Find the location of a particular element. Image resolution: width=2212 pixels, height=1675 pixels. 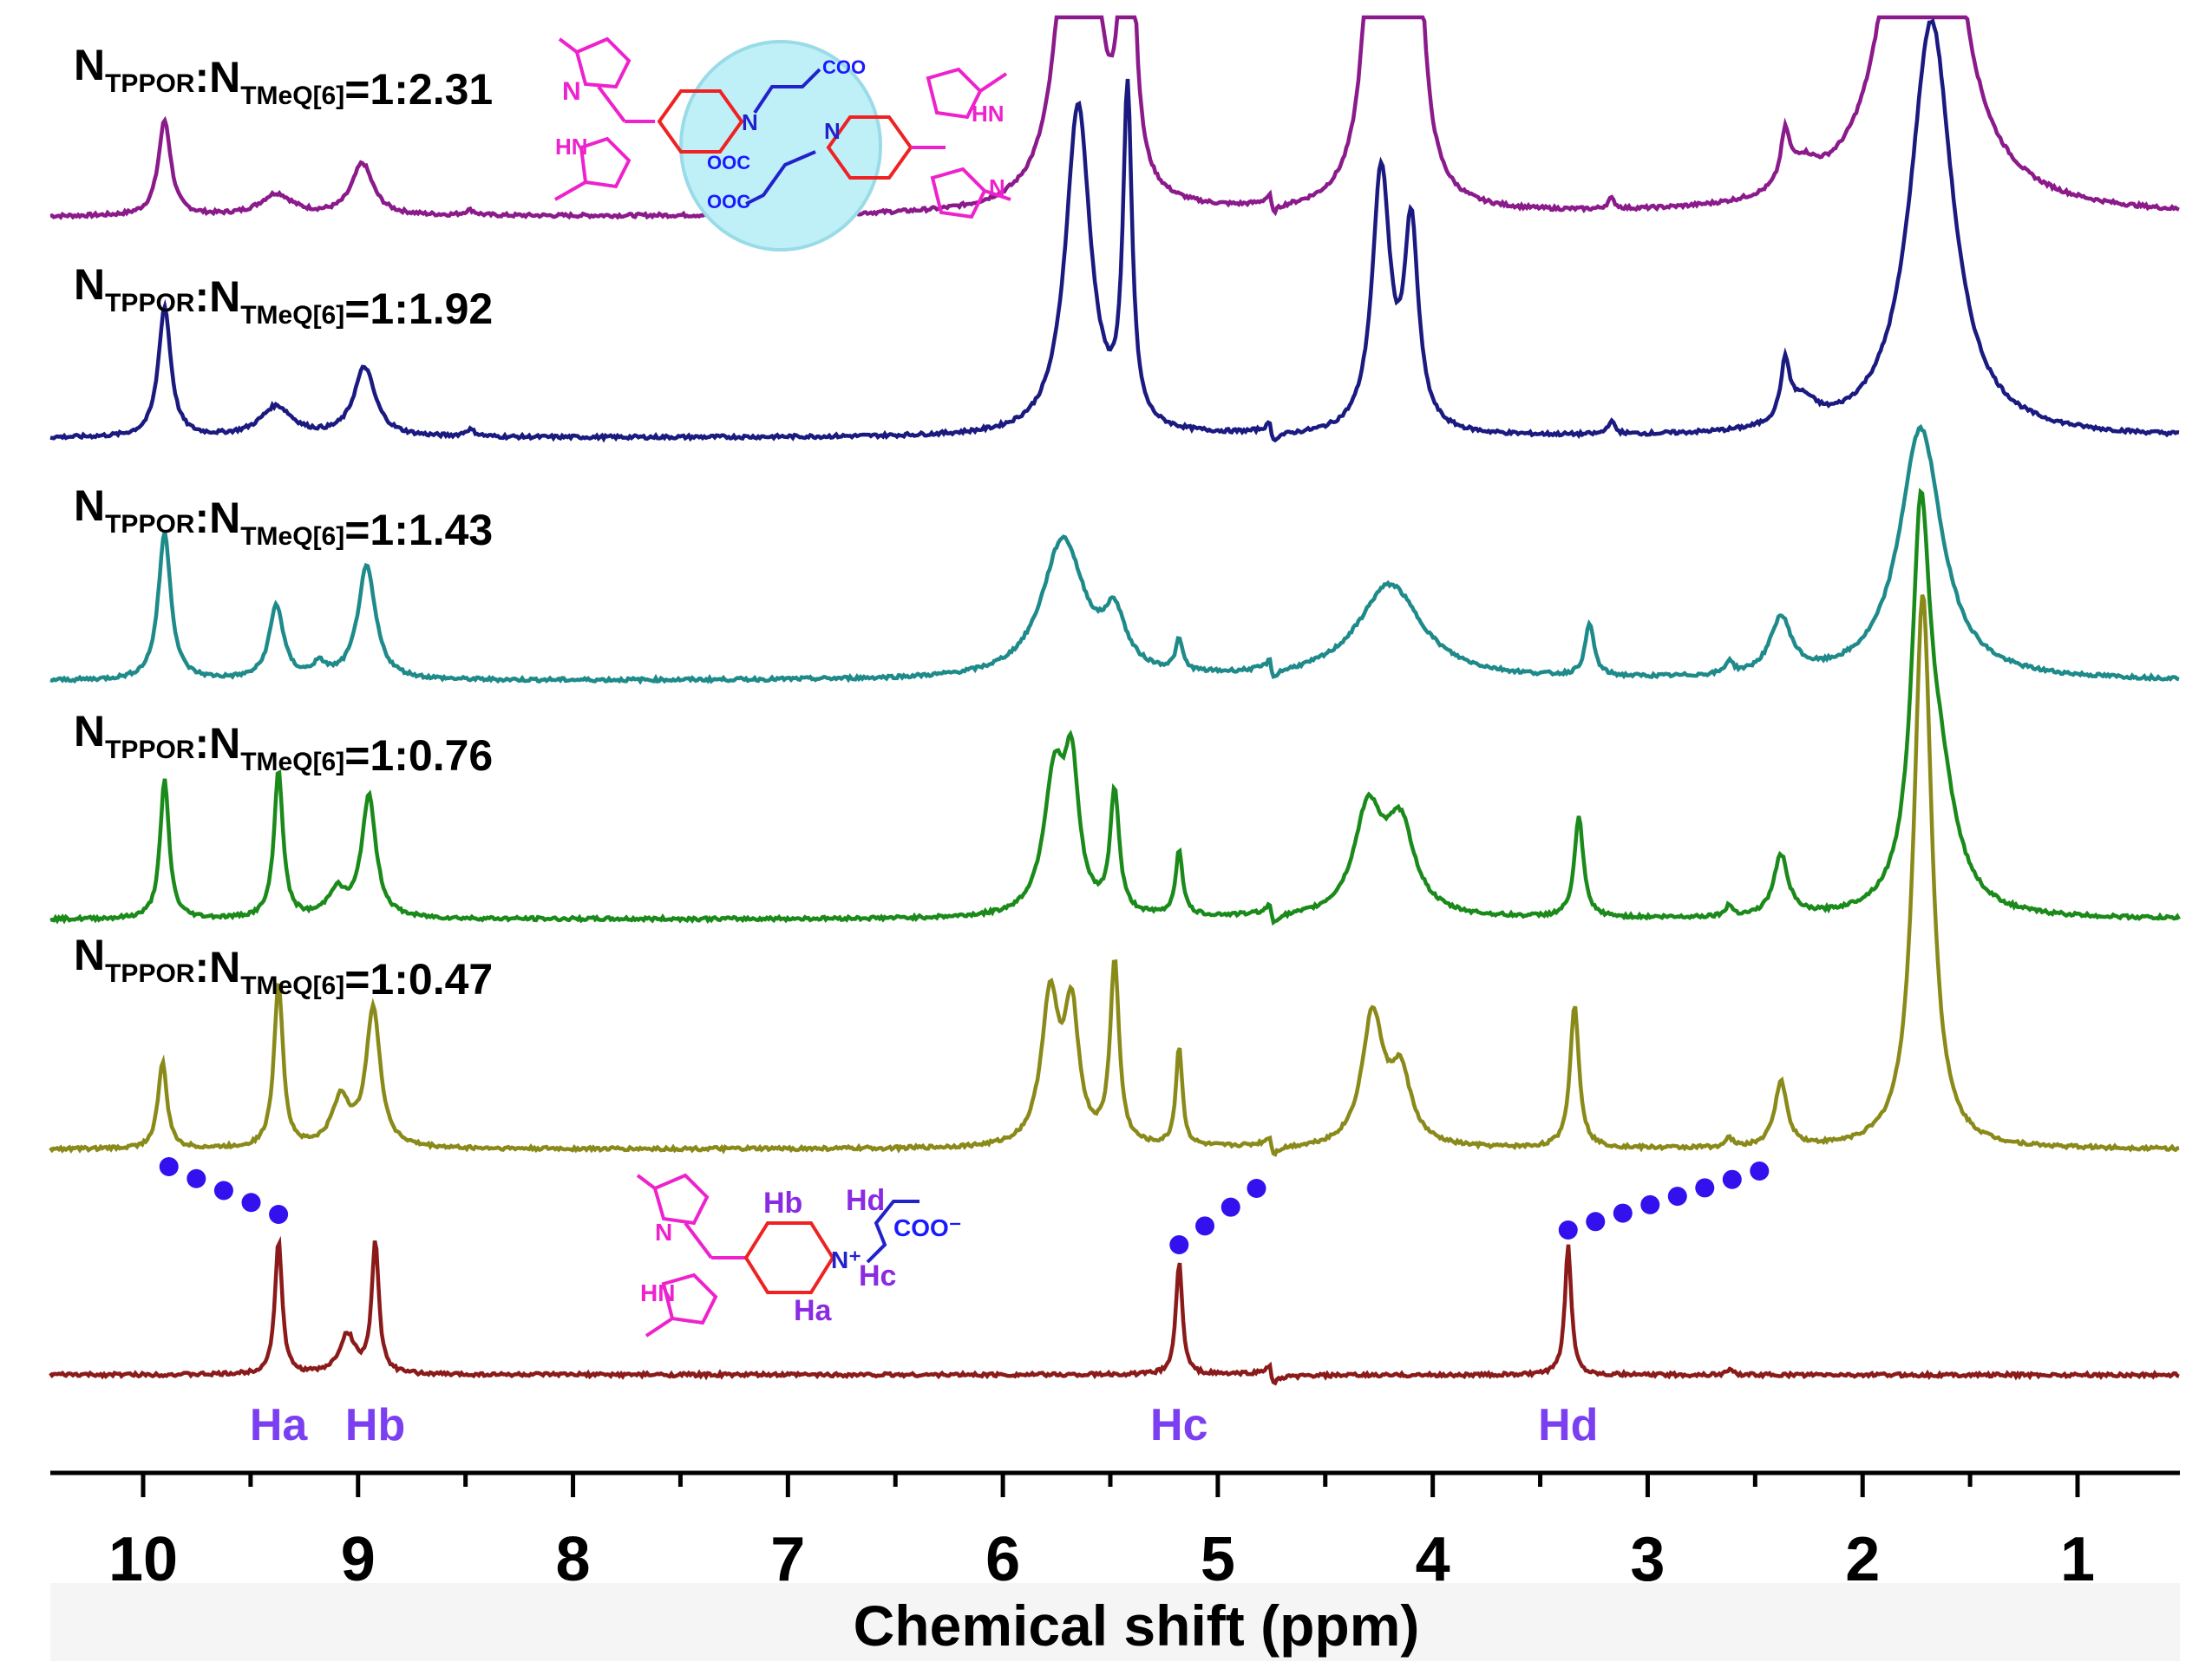

x-axis-title: Chemical shift (ppm) is located at coordinates (1137, 1625).